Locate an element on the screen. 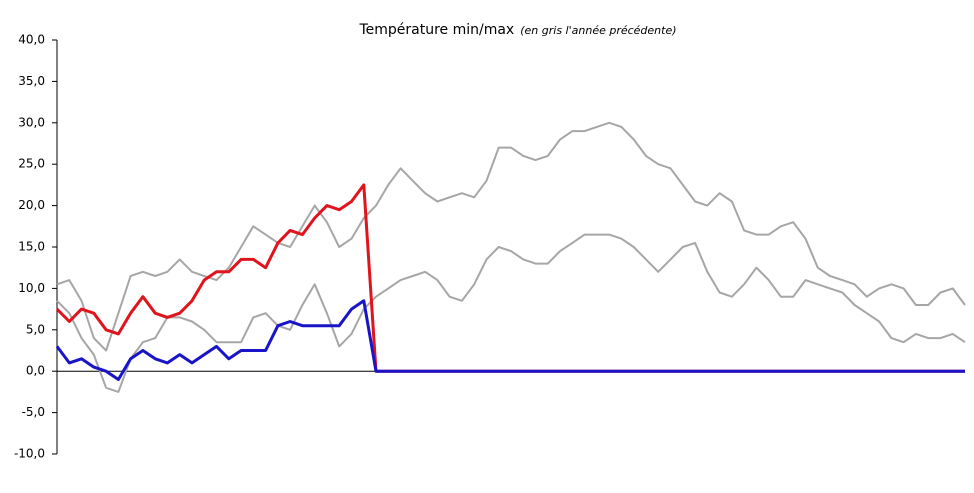 The height and width of the screenshot is (493, 974). y-tick-label: 15,0 is located at coordinates (31, 247).